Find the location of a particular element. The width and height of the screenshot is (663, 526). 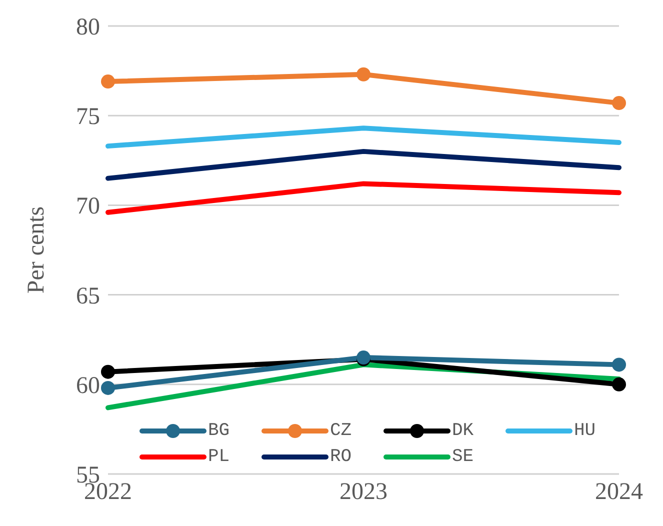

legend-label: RO is located at coordinates (341, 457).